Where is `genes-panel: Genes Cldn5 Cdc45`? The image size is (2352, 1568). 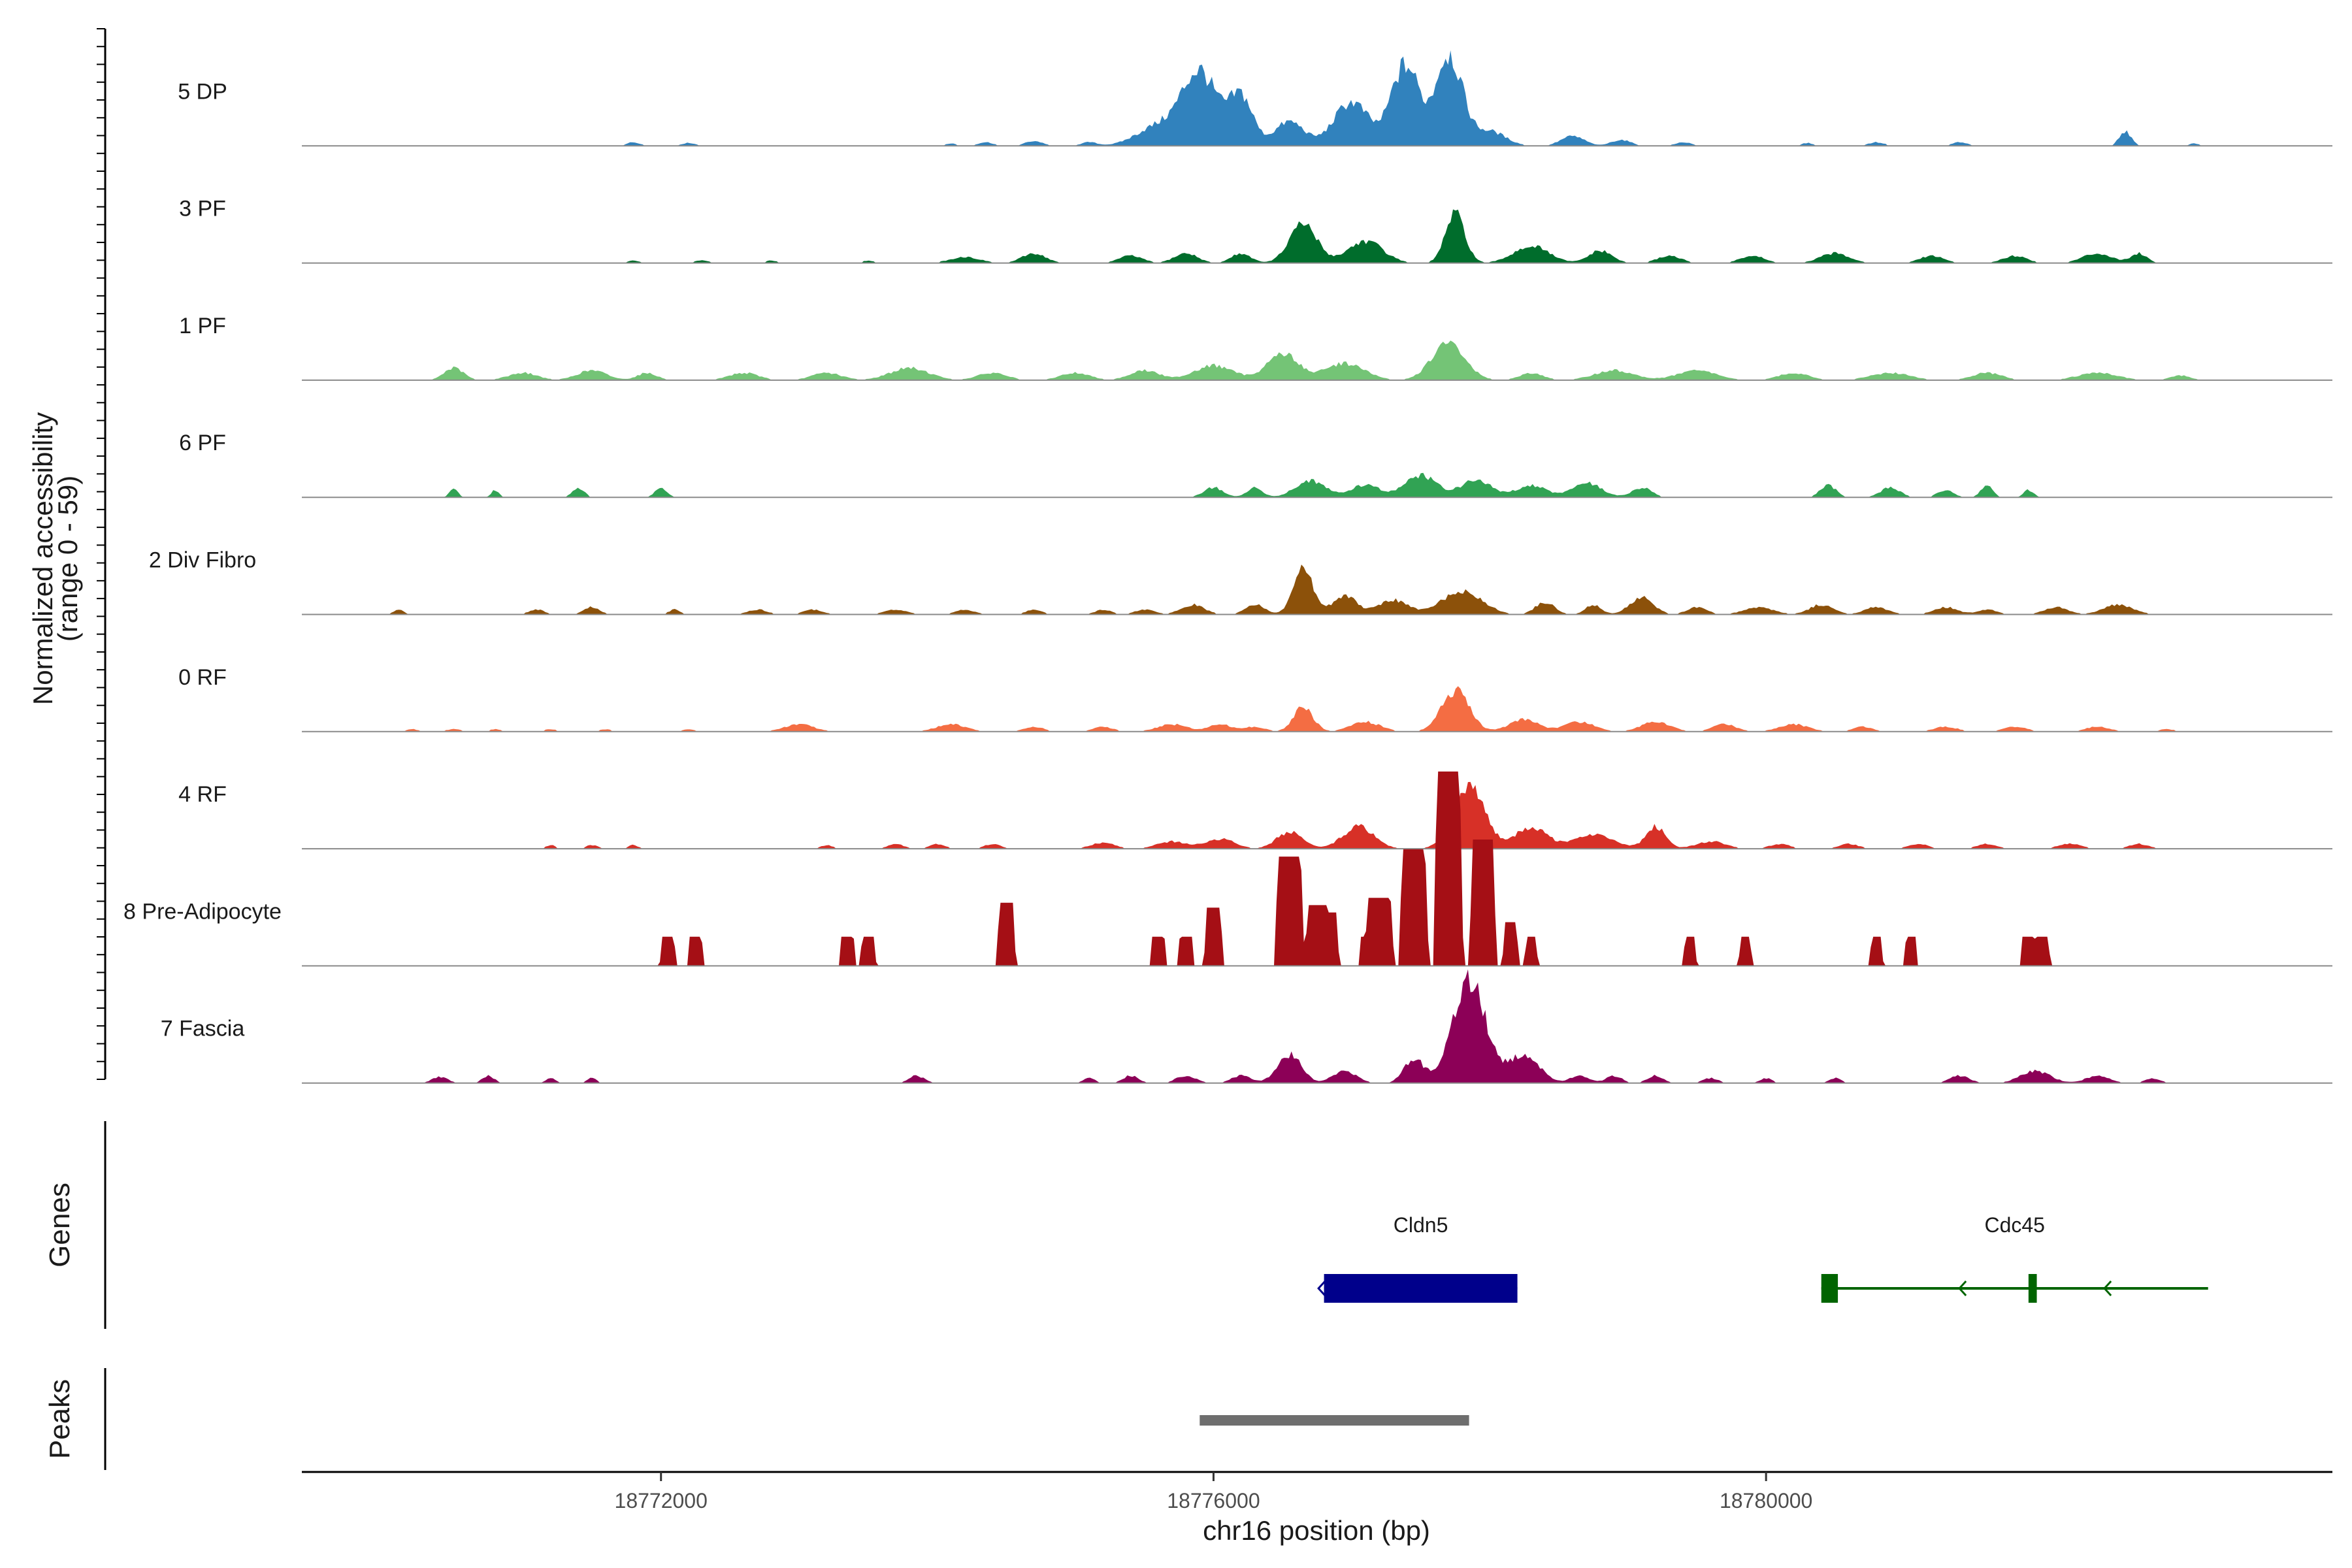 genes-panel: Genes Cldn5 Cdc45 is located at coordinates (1126, 1225).